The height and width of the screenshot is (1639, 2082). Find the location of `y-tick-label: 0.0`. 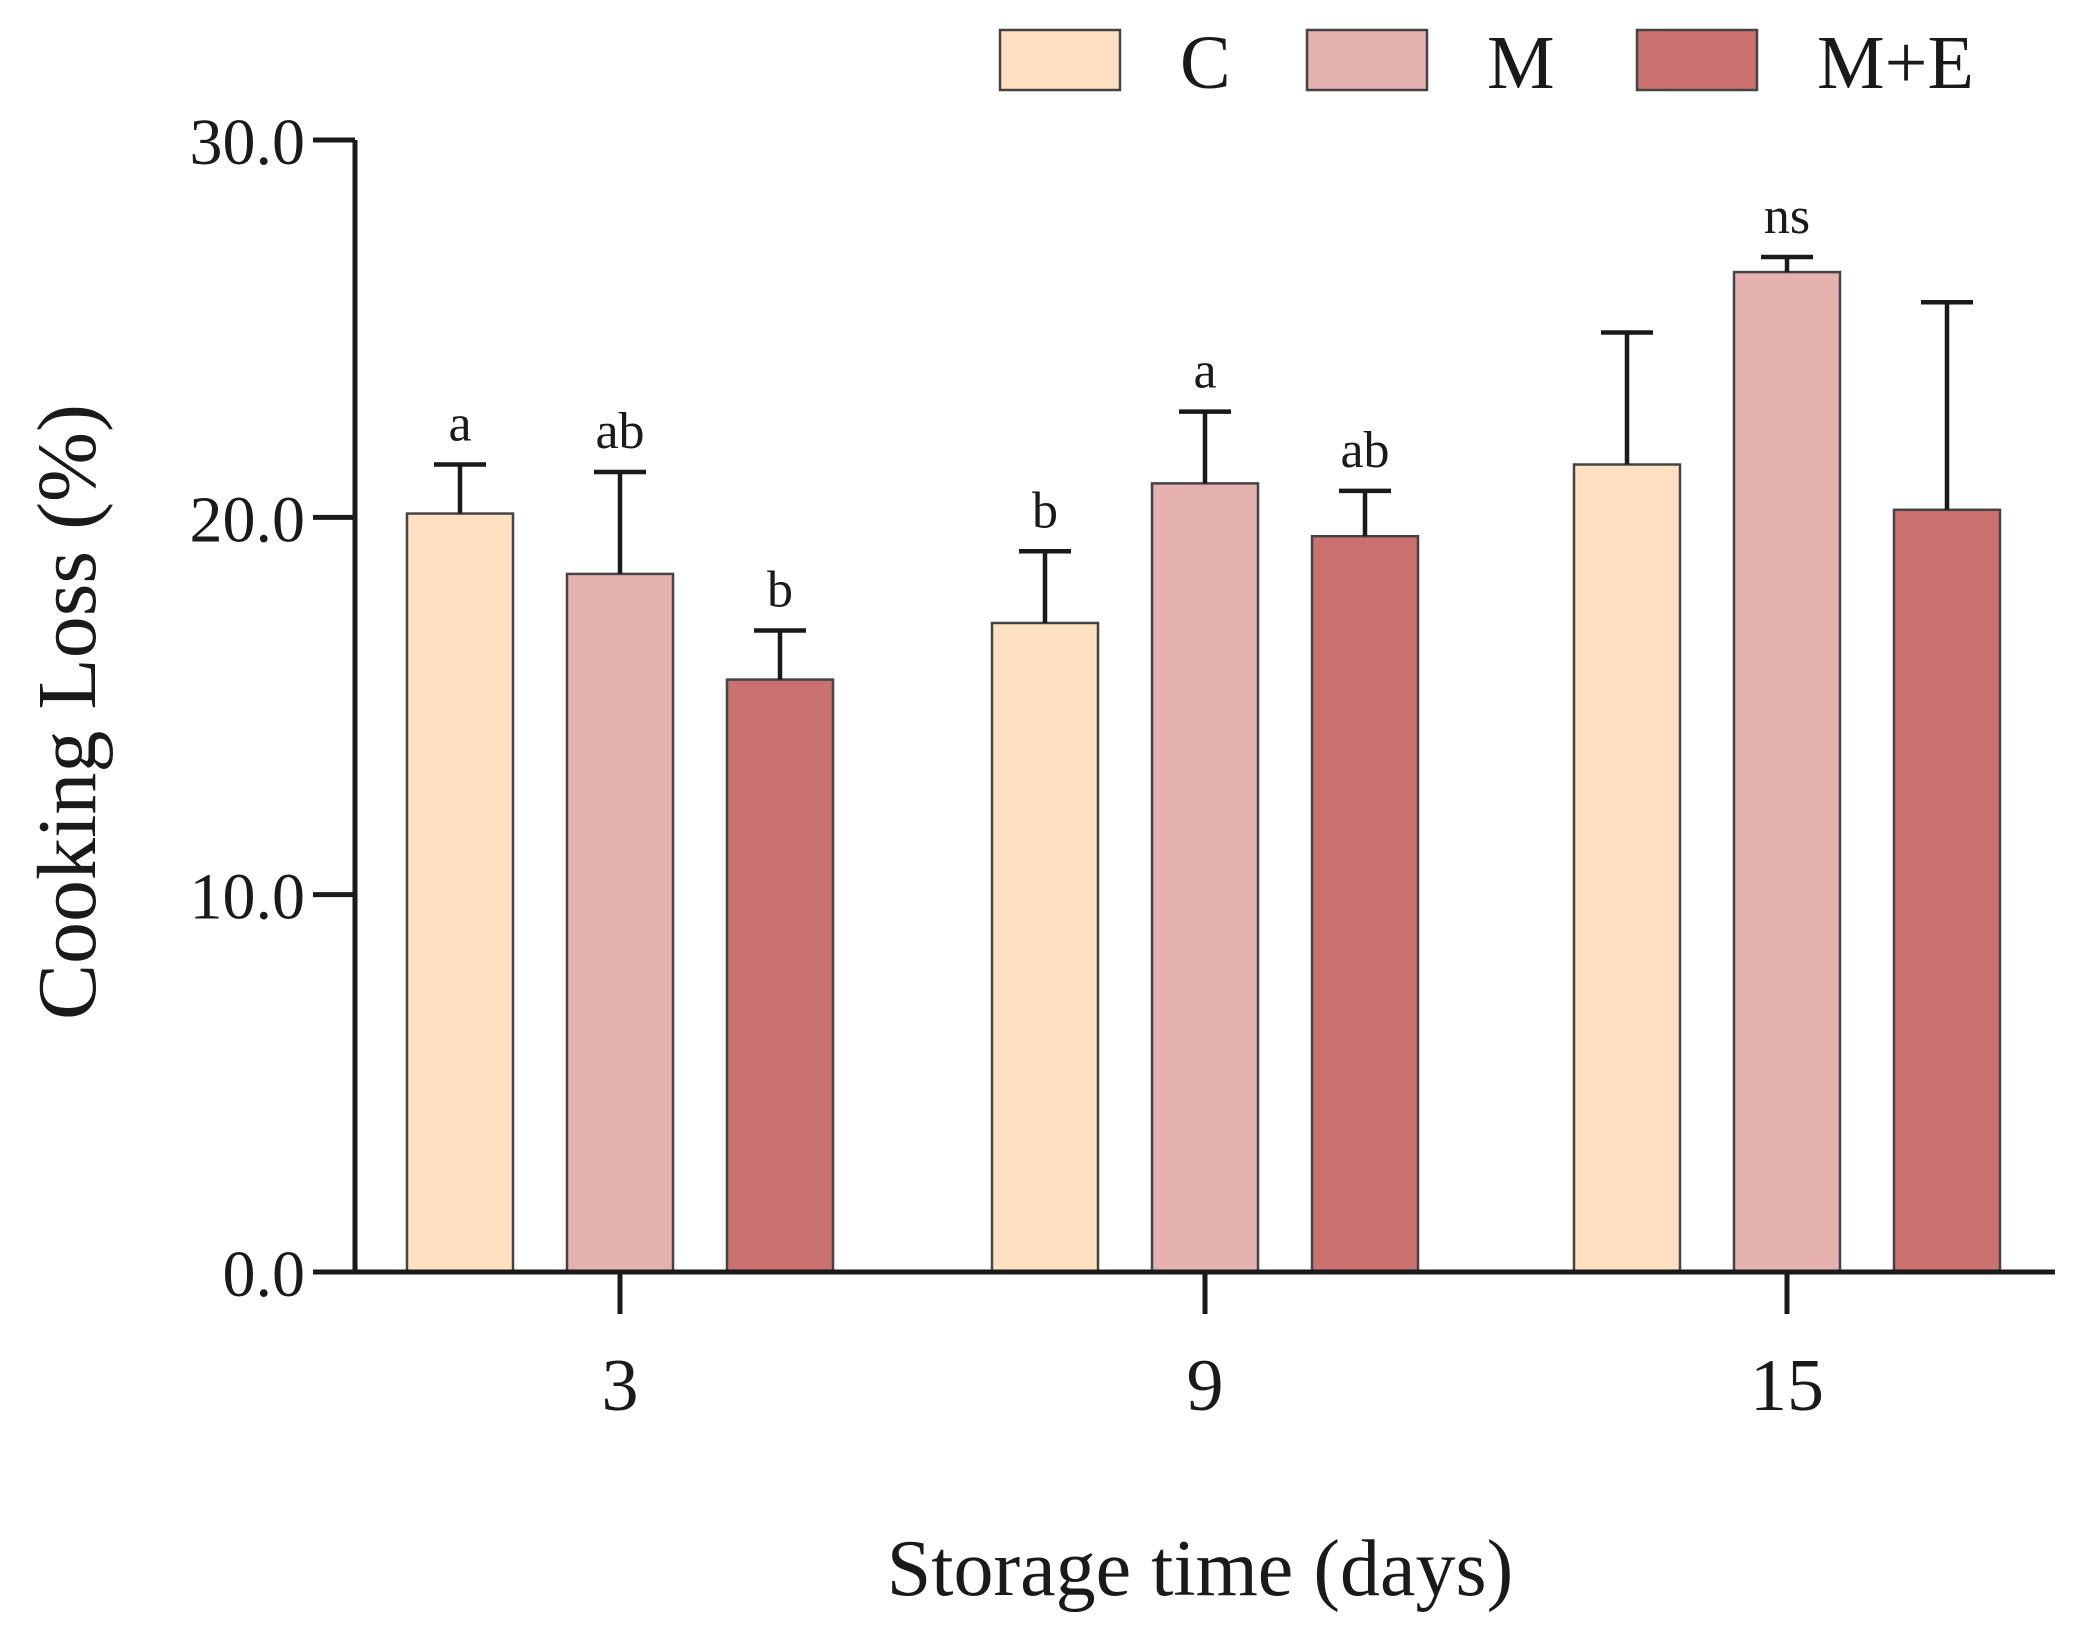

y-tick-label: 0.0 is located at coordinates (264, 1274).